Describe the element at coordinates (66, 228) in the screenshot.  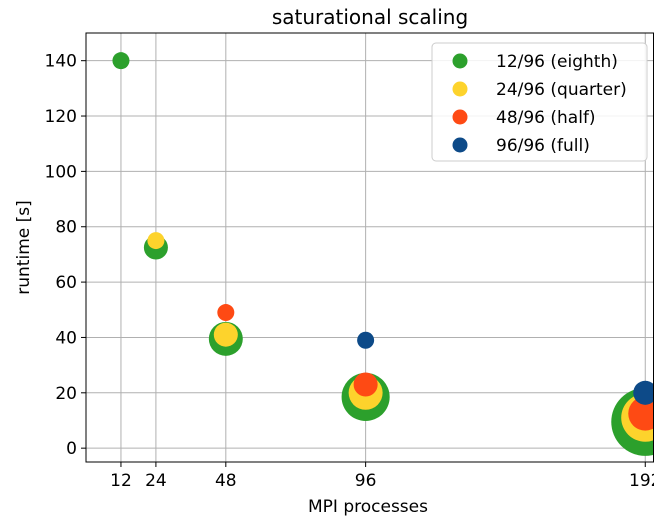
I see `y-tick-label: 80` at that location.